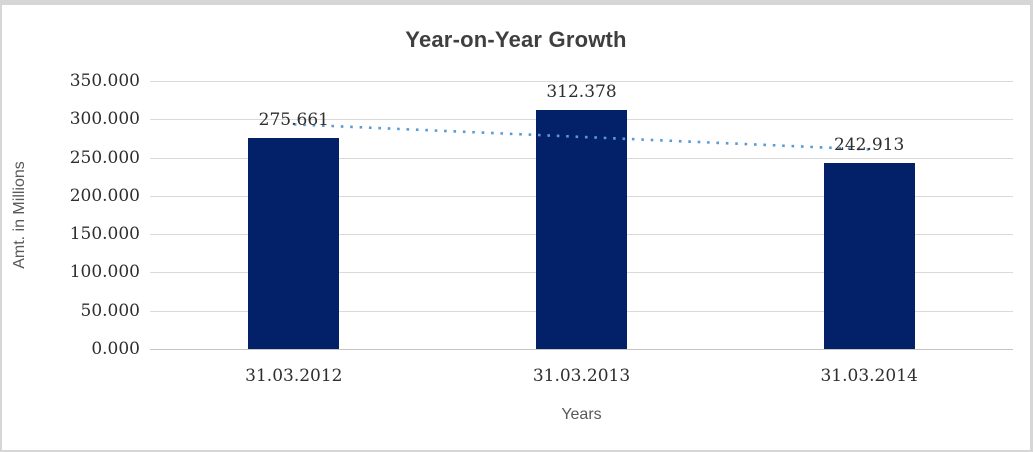 The height and width of the screenshot is (452, 1033). I want to click on chart-title: Year-on-Year Growth, so click(516, 39).